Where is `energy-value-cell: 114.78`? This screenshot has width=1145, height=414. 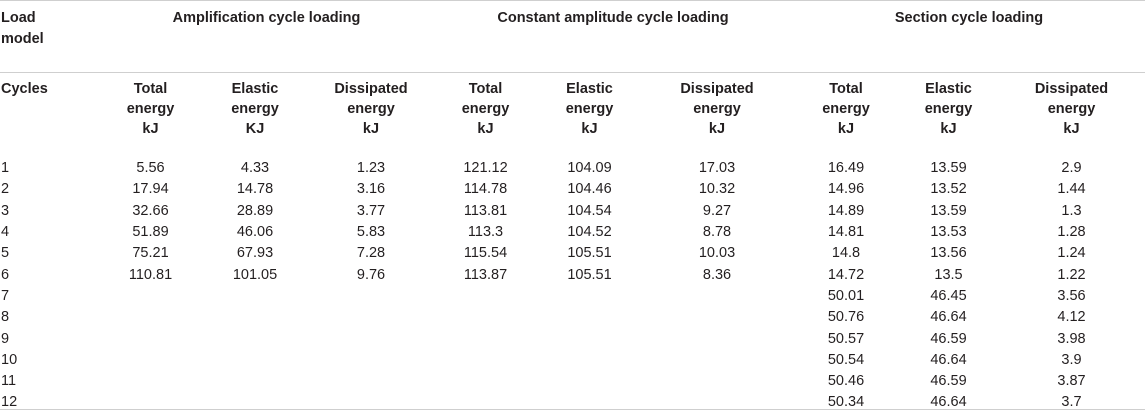 energy-value-cell: 114.78 is located at coordinates (485, 189).